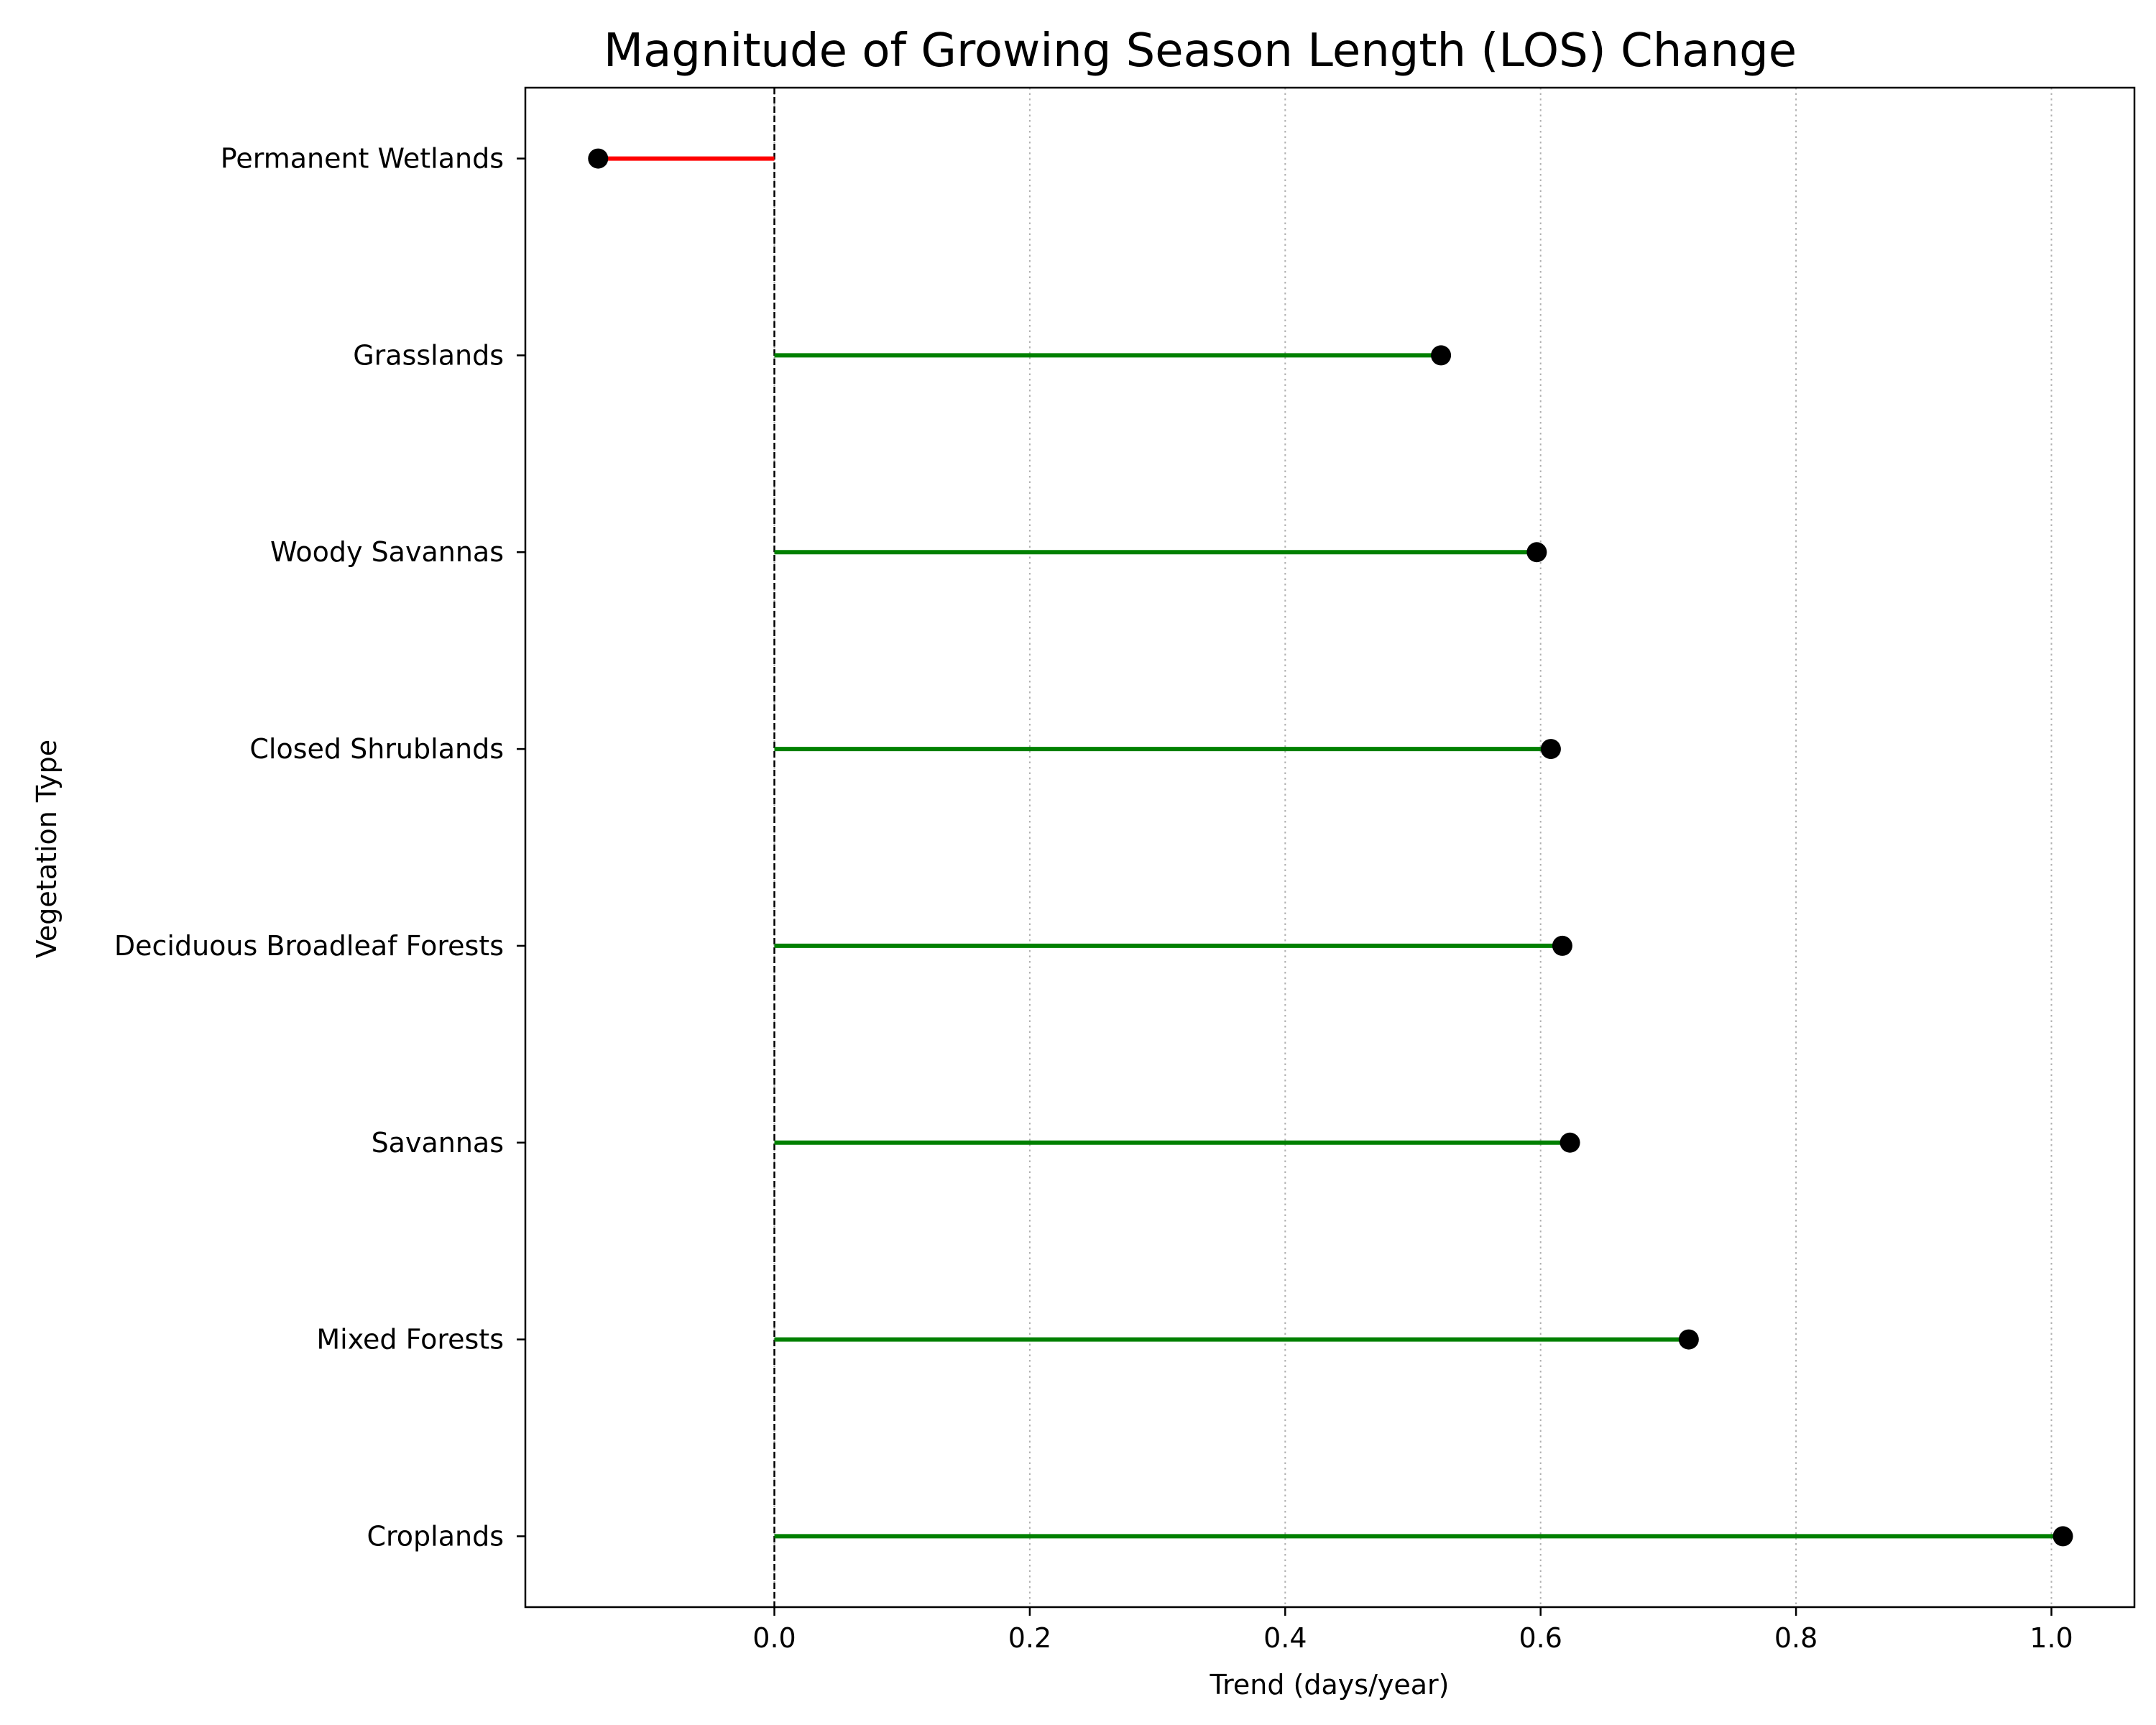 The image size is (2156, 1725). Describe the element at coordinates (1285, 1638) in the screenshot. I see `x-tick-label: 0.4` at that location.